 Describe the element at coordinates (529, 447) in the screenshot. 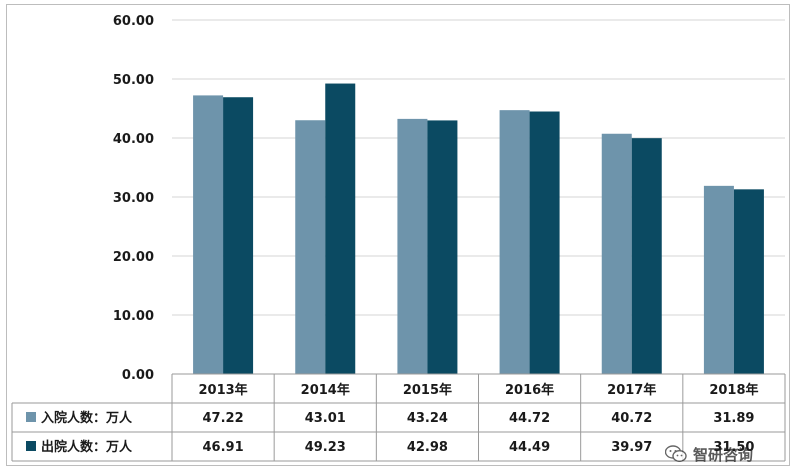

I see `data-label: 44.49` at that location.